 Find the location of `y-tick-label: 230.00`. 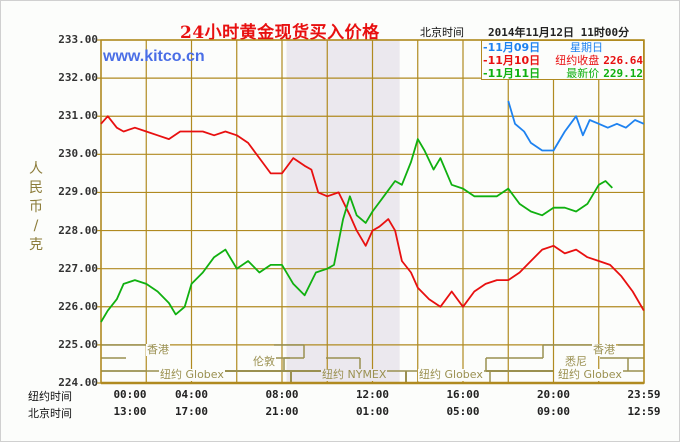

y-tick-label: 230.00 is located at coordinates (78, 154).